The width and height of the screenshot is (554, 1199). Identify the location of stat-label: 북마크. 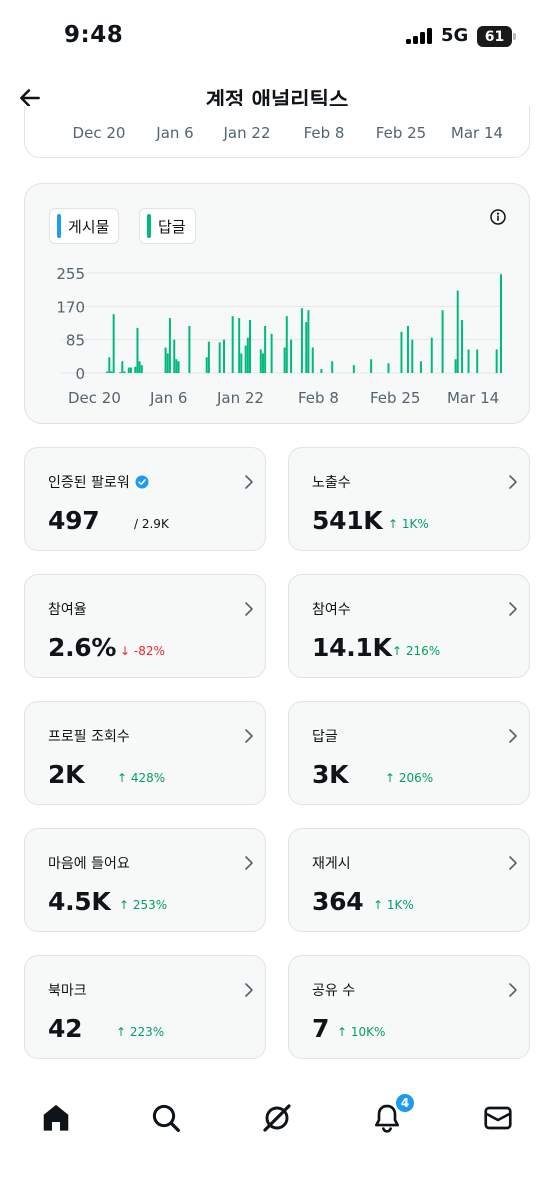
(67, 990).